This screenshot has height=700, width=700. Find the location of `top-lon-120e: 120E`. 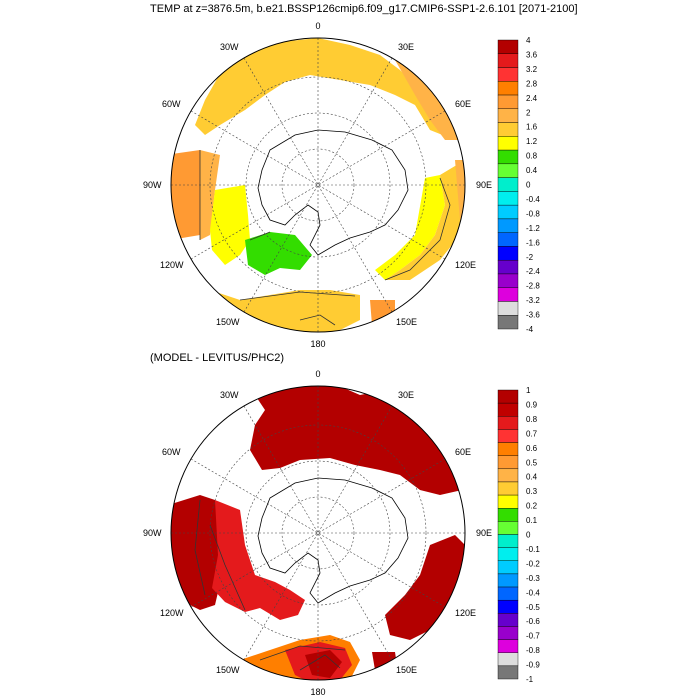

top-lon-120e: 120E is located at coordinates (465, 265).